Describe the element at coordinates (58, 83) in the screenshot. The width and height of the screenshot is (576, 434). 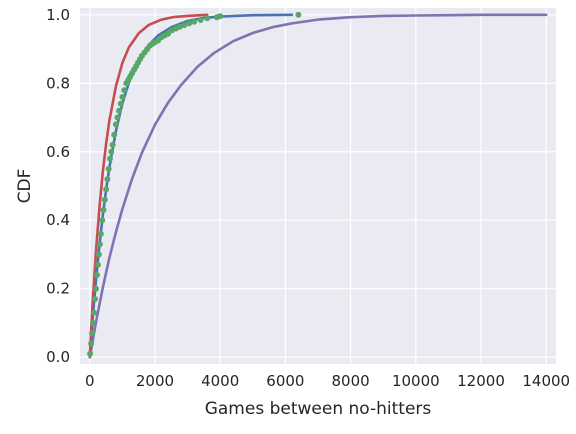
I see `y-tick-label: 0.8` at that location.